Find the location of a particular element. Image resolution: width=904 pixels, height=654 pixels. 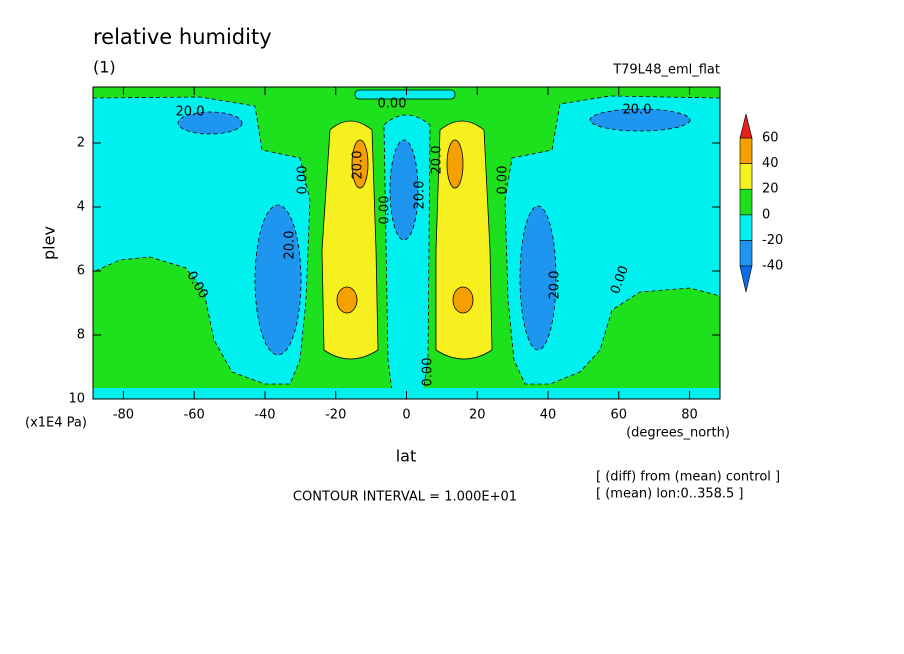

y-tick-label: 6 is located at coordinates (81, 271).